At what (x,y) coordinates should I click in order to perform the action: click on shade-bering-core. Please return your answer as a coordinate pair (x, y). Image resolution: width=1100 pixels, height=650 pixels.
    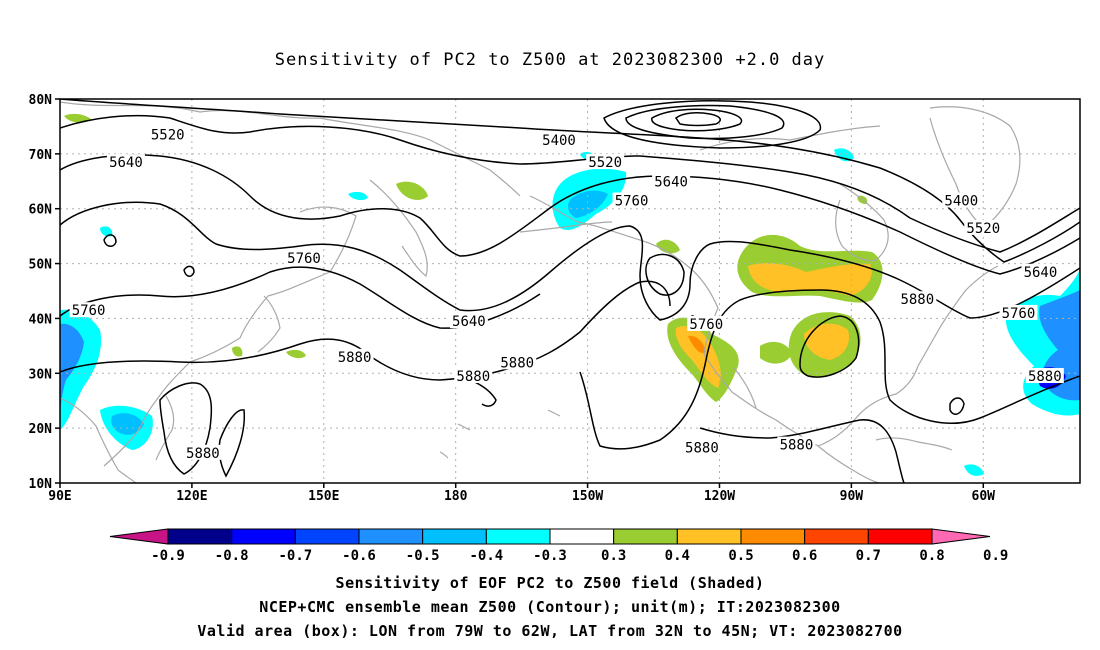
    Looking at the image, I should click on (588, 204).